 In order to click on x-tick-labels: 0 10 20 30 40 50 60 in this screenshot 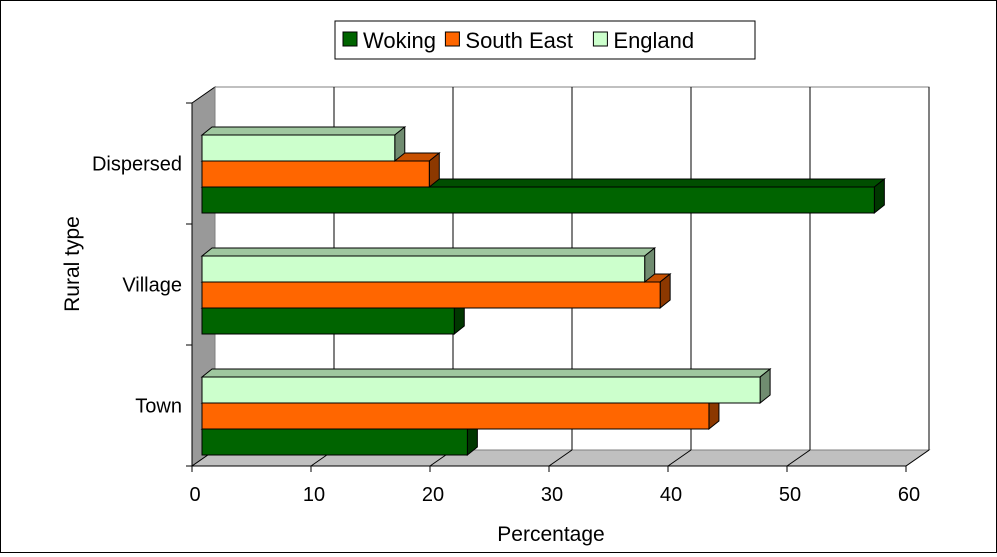, I will do `click(554, 495)`.